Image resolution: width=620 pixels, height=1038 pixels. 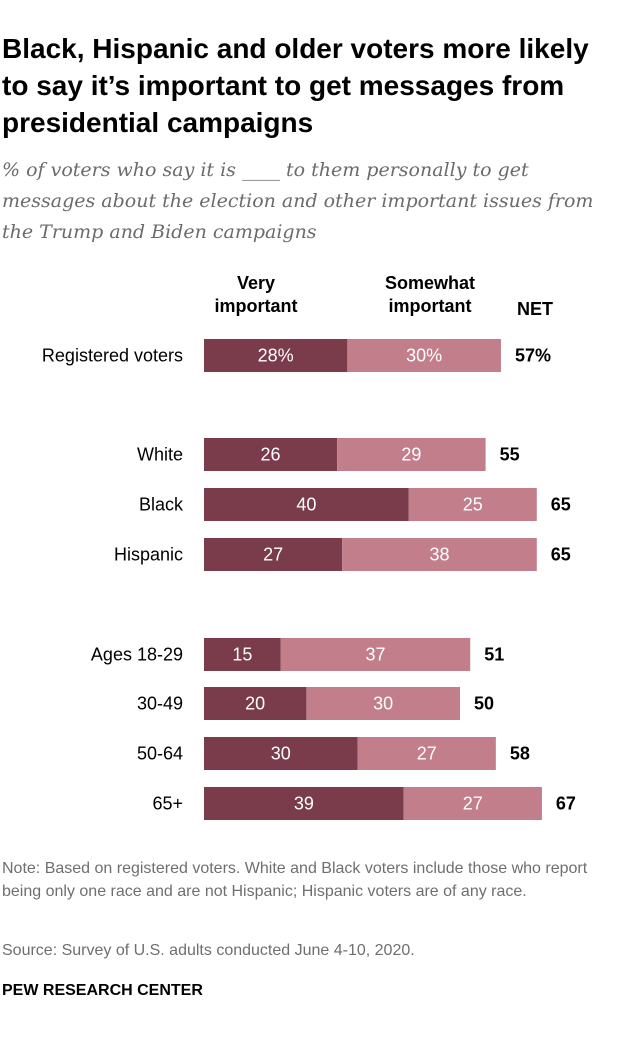 I want to click on value-label-very-important-white: 26, so click(x=271, y=455).